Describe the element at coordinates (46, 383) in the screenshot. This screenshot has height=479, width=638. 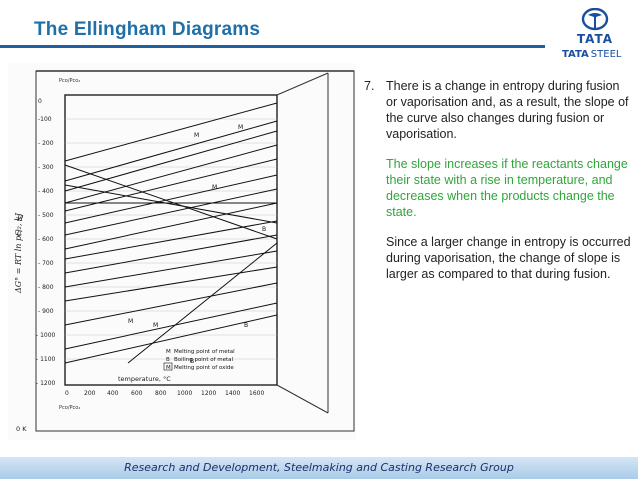
I see `y-tick-label: - 1200` at that location.